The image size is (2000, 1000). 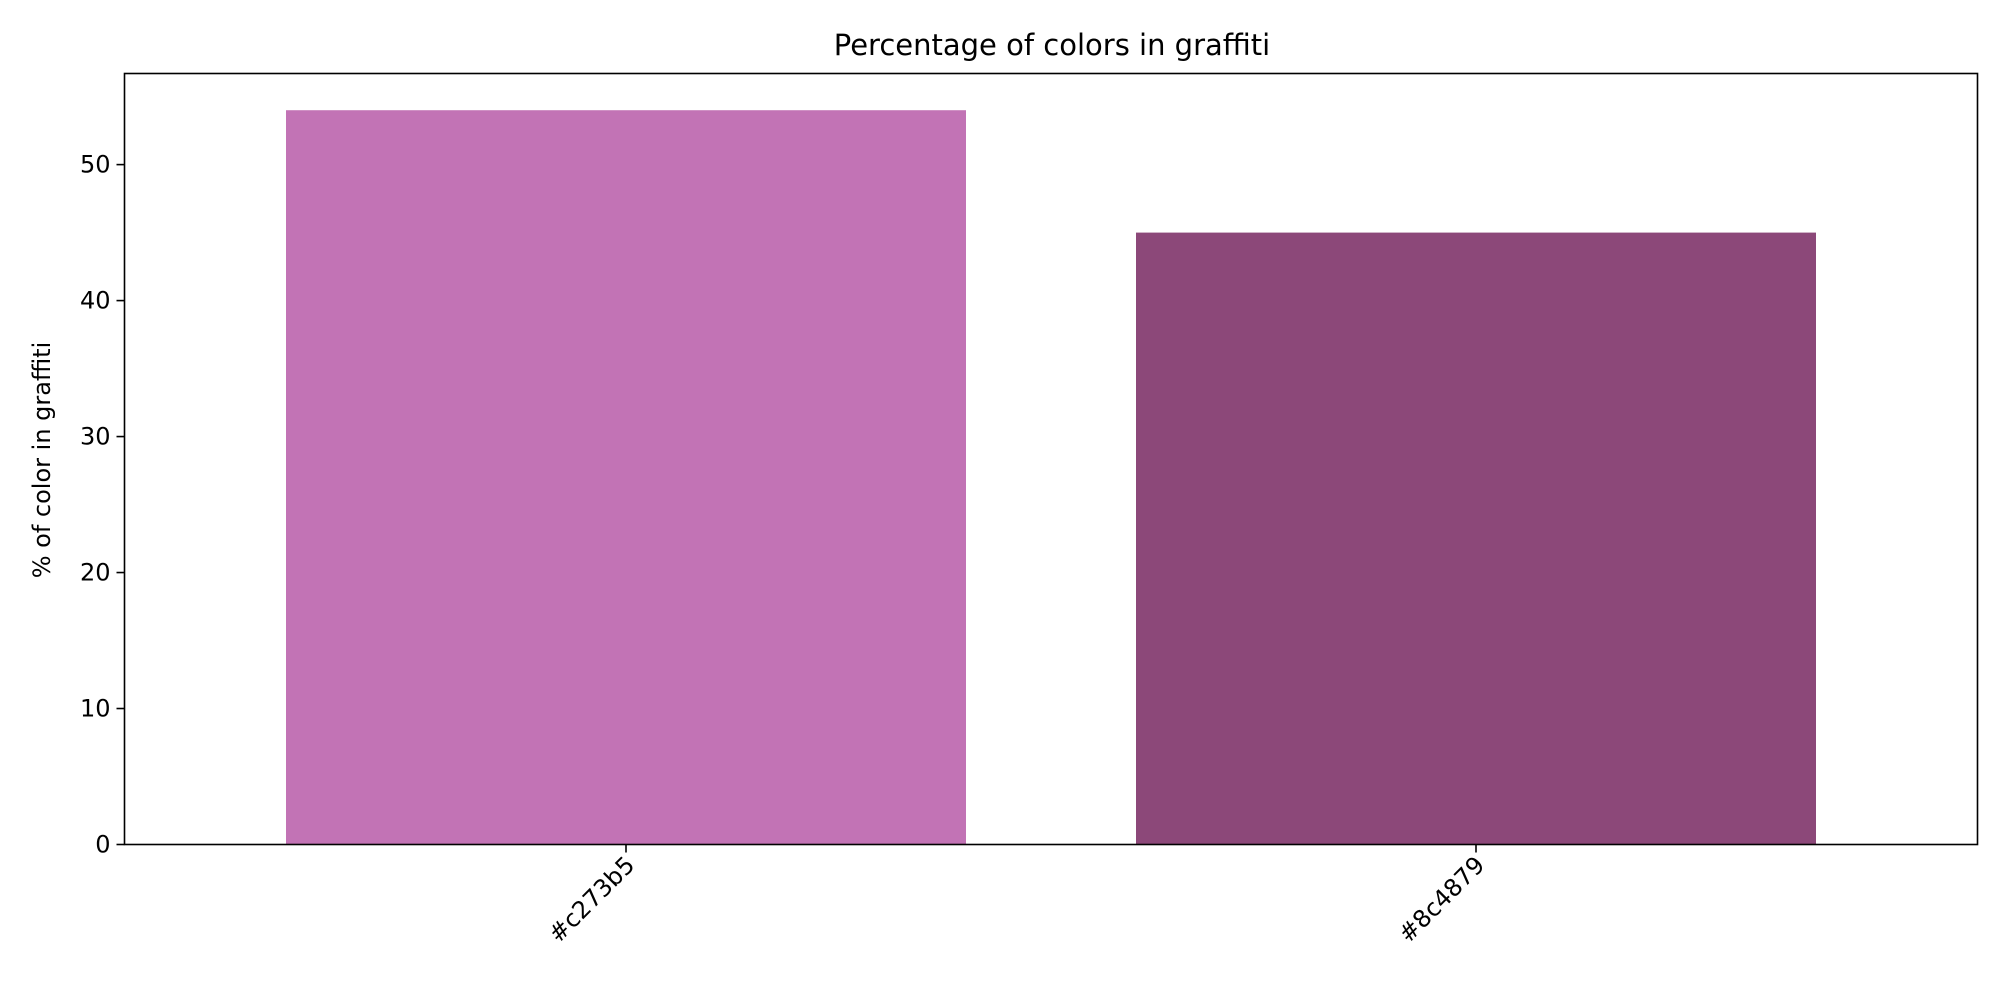 I want to click on chart-title: Percentage of colors in graffiti, so click(x=1052, y=45).